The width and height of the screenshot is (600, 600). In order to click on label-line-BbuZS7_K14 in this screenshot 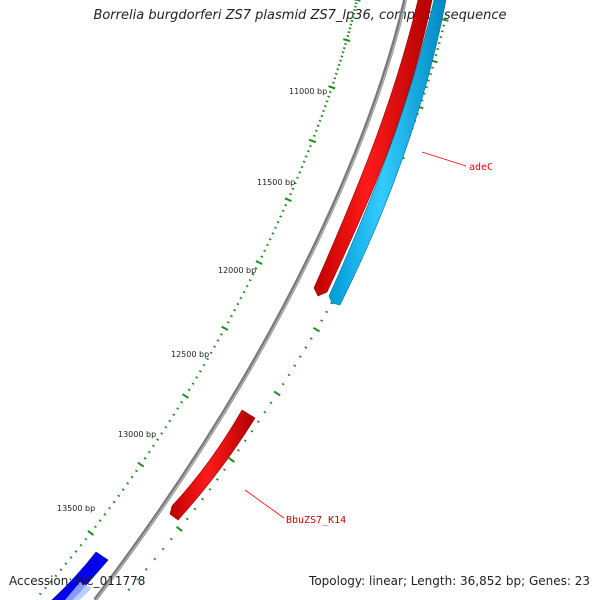, I will do `click(264, 504)`.